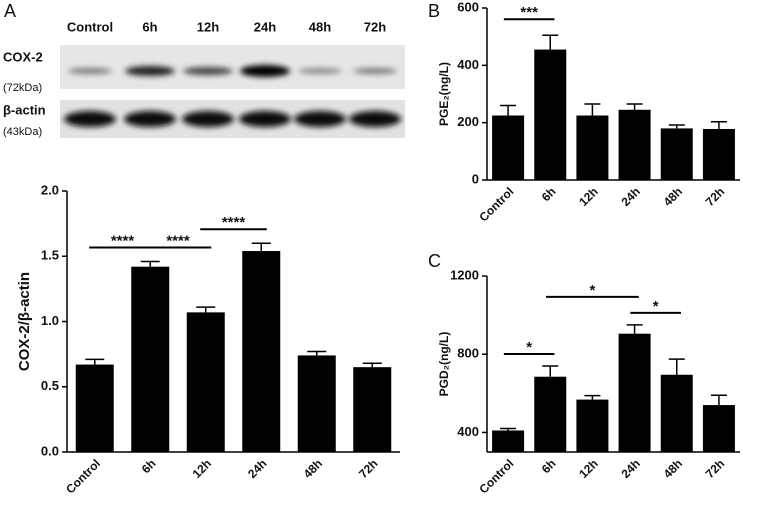 Image resolution: width=774 pixels, height=508 pixels. I want to click on blot-strip, so click(232, 67).